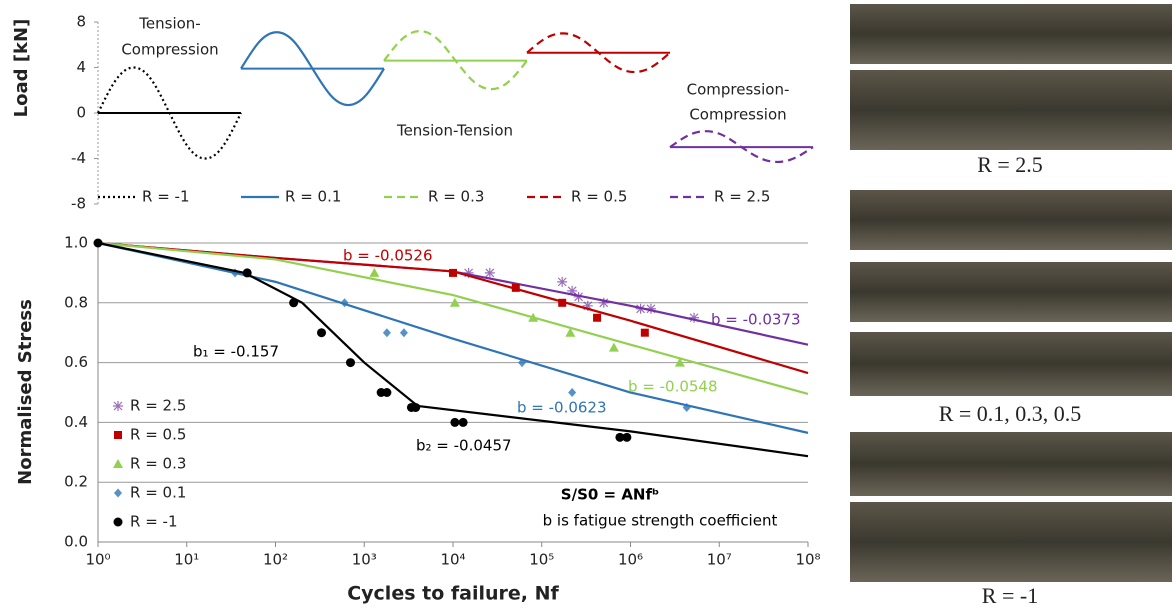  What do you see at coordinates (21, 68) in the screenshot?
I see `y-axis-label: Load [kN]` at bounding box center [21, 68].